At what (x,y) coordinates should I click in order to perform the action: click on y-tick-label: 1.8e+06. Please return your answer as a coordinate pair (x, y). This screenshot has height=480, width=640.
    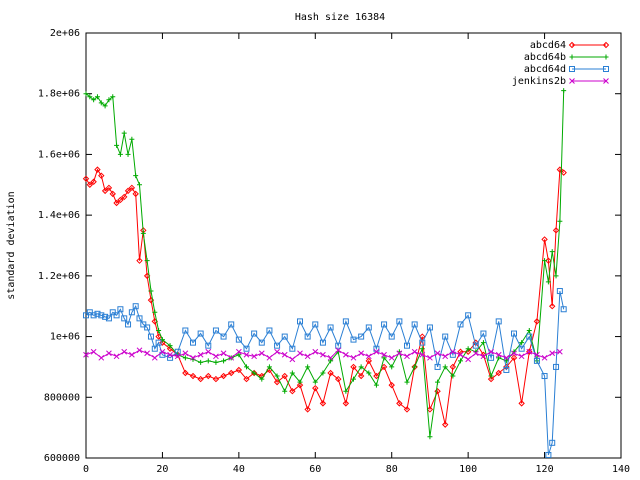
    Looking at the image, I should click on (59, 94).